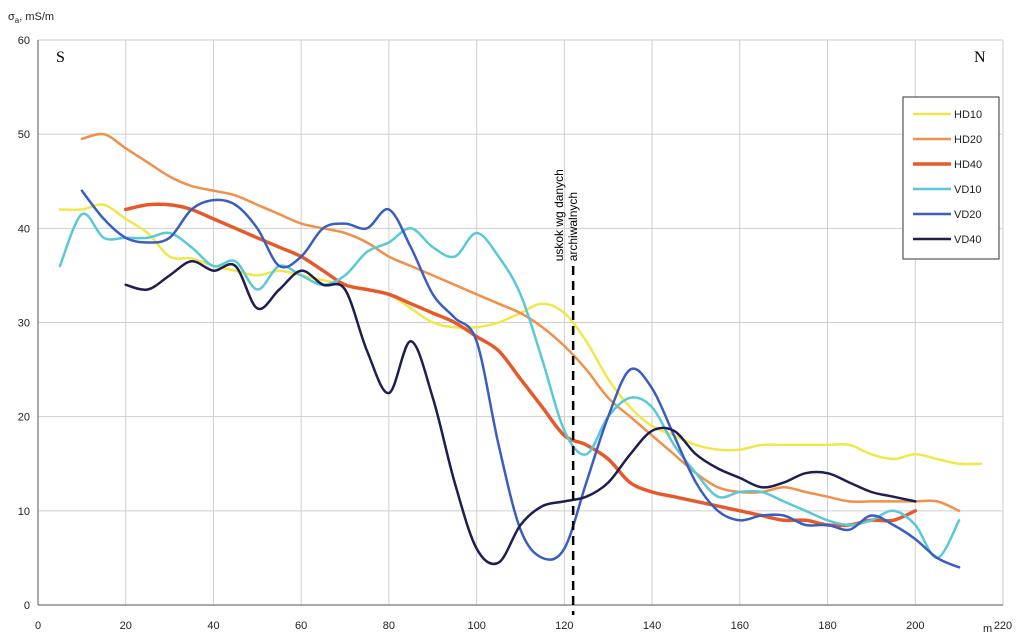 The height and width of the screenshot is (642, 1024). Describe the element at coordinates (980, 57) in the screenshot. I see `direction-north-label: N` at that location.